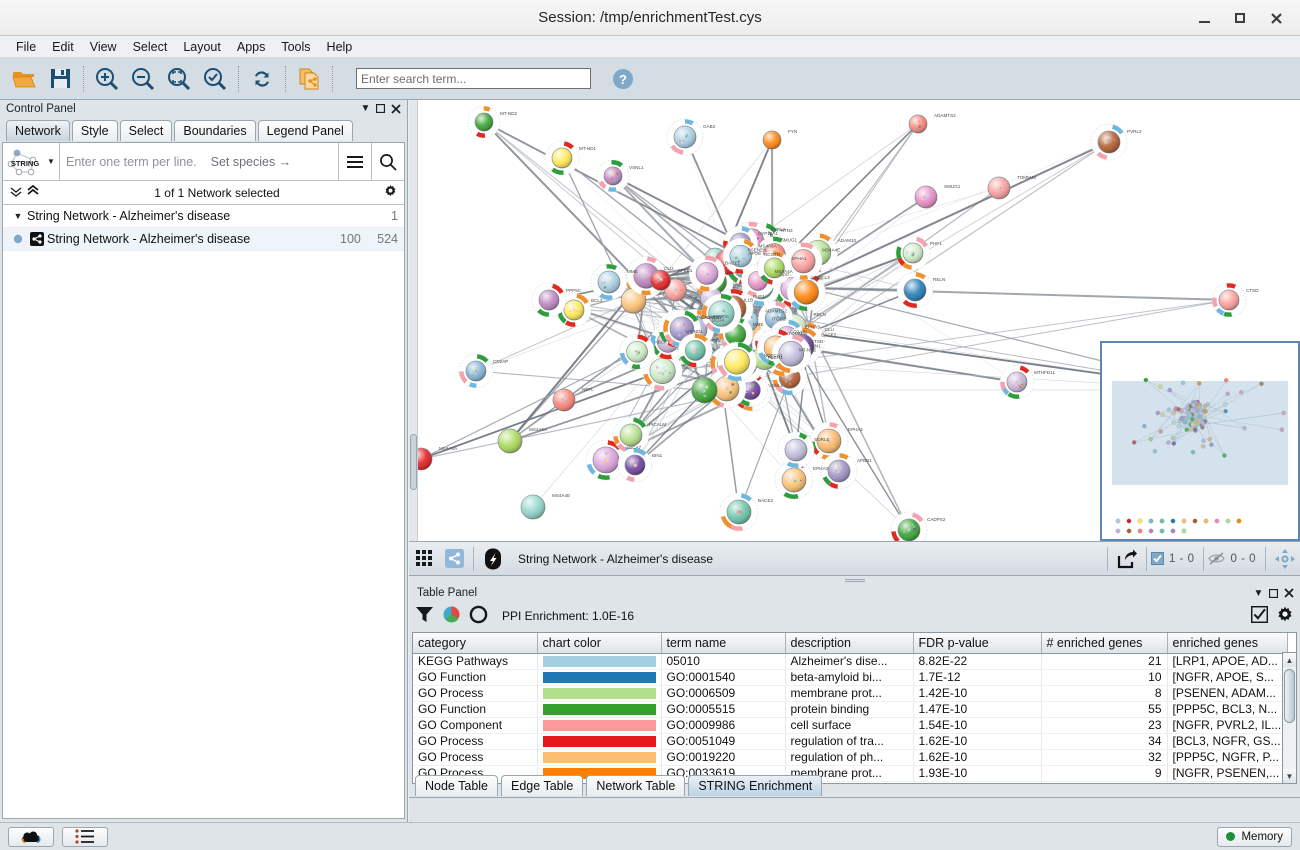 The width and height of the screenshot is (1300, 850). I want to click on column-header-enriched-genes: enriched genes, so click(1227, 643).